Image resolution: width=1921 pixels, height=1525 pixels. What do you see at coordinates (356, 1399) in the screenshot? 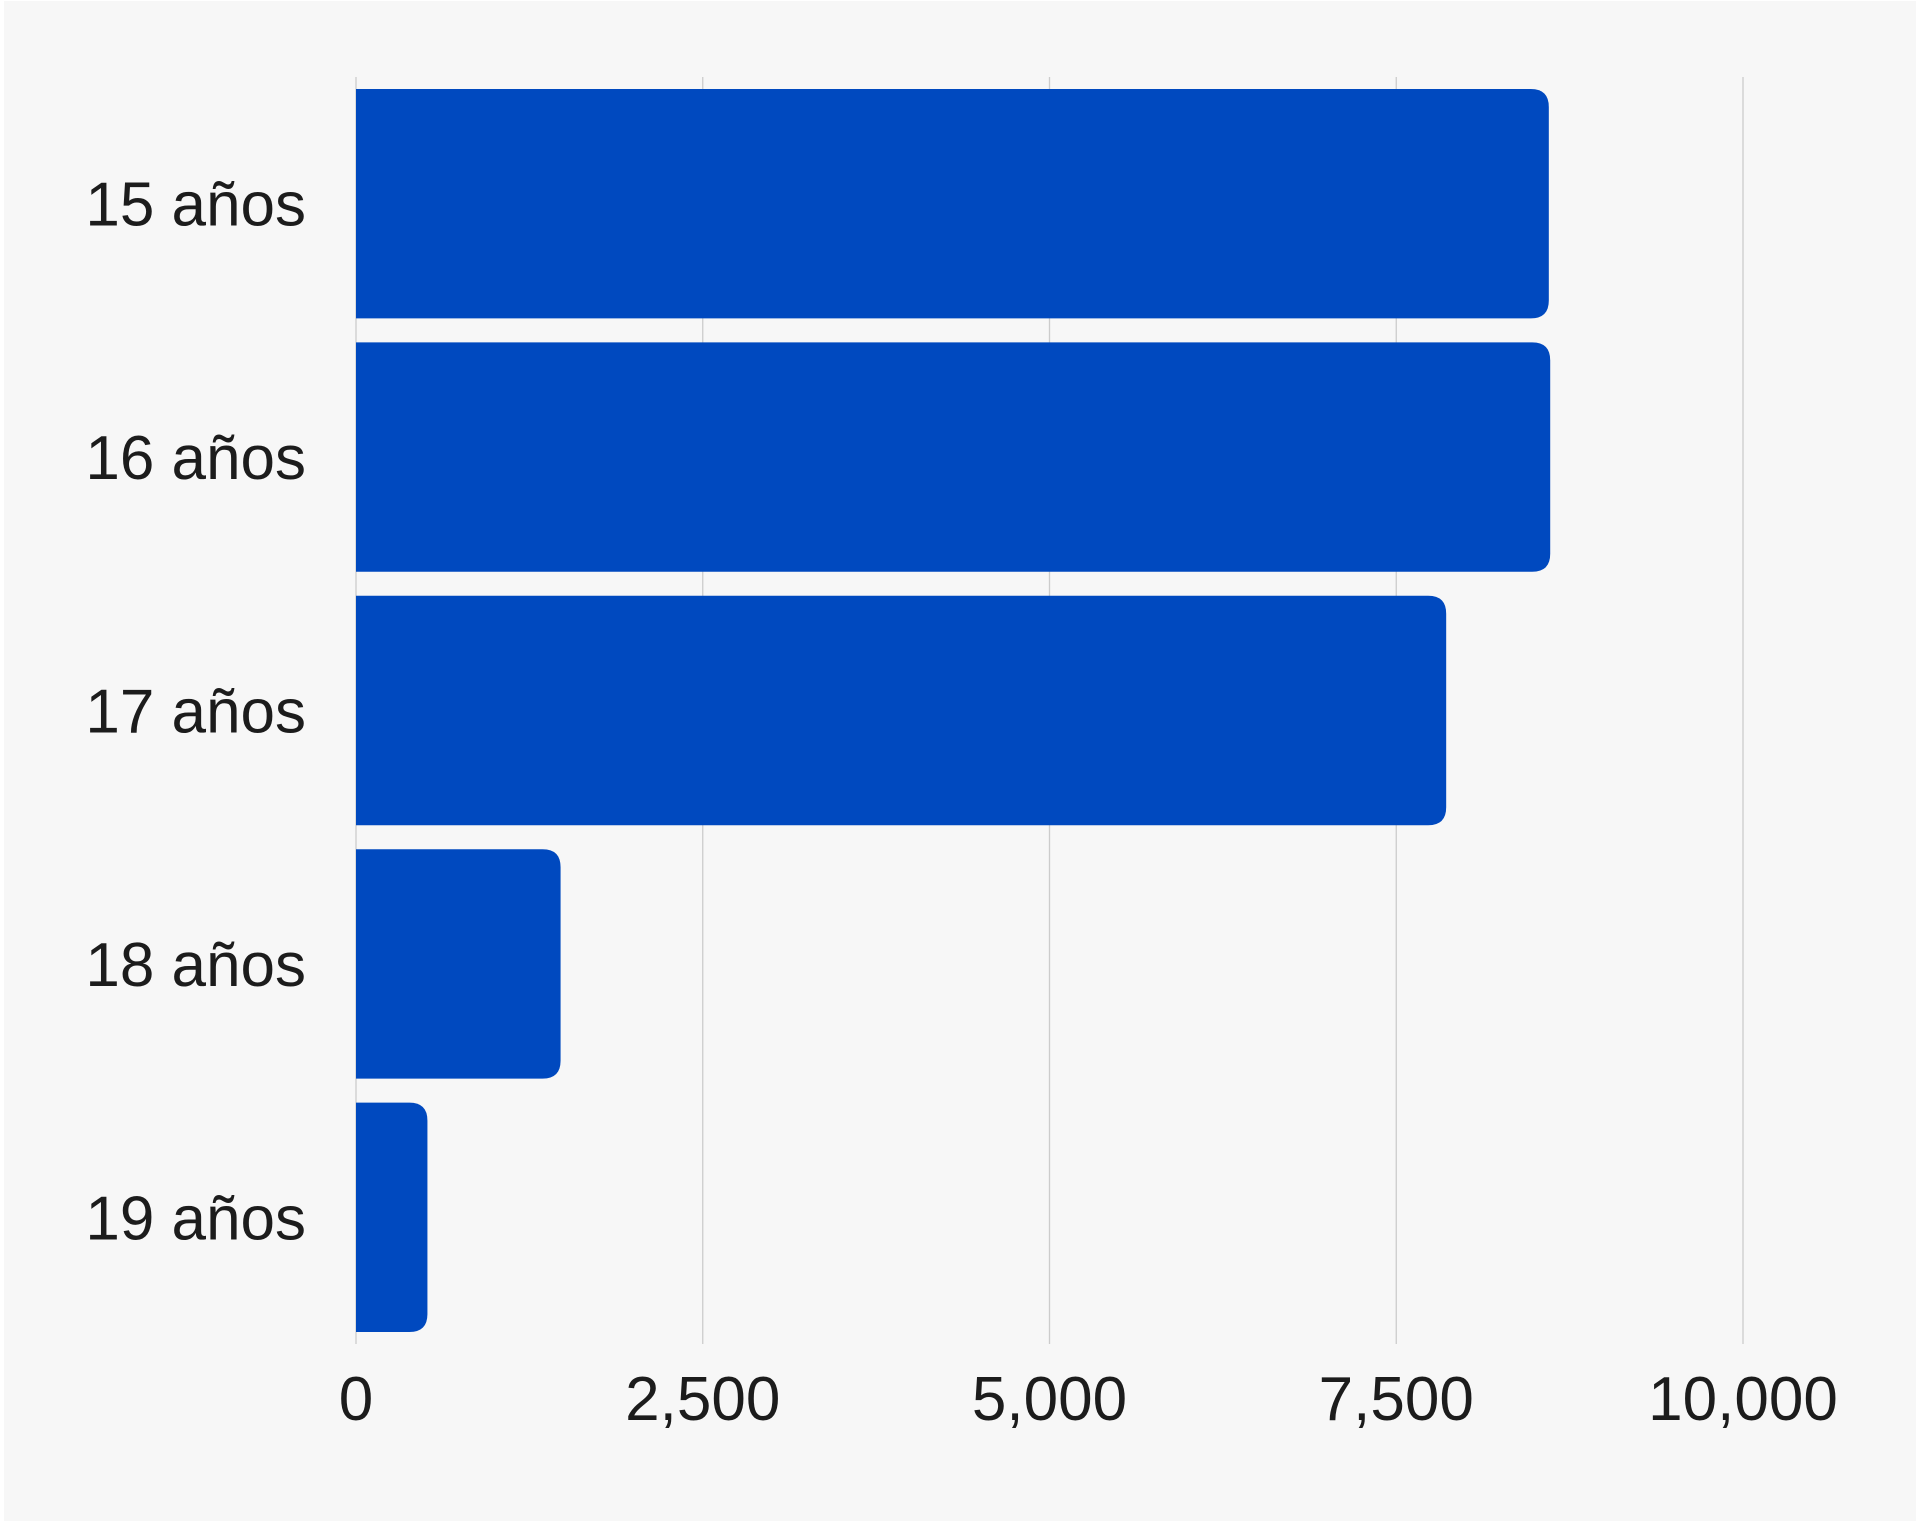
I see `x-tick-label: 0` at bounding box center [356, 1399].